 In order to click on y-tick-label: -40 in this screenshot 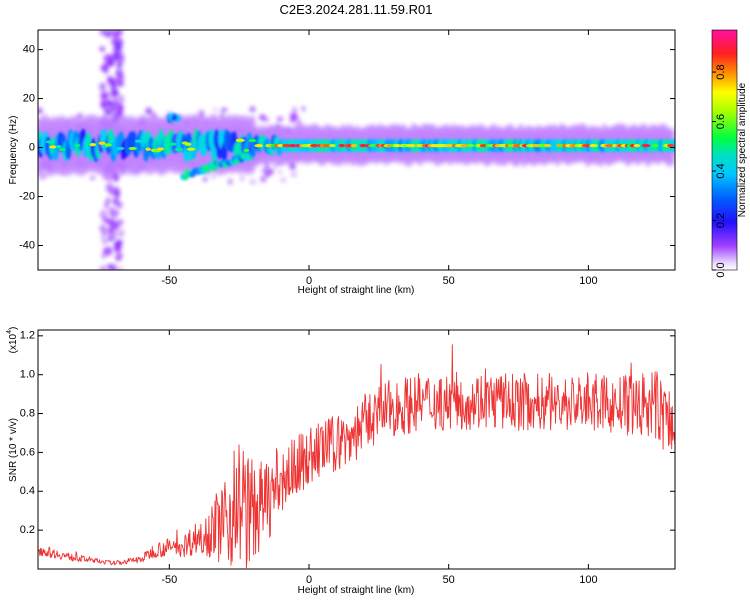, I will do `click(27, 245)`.